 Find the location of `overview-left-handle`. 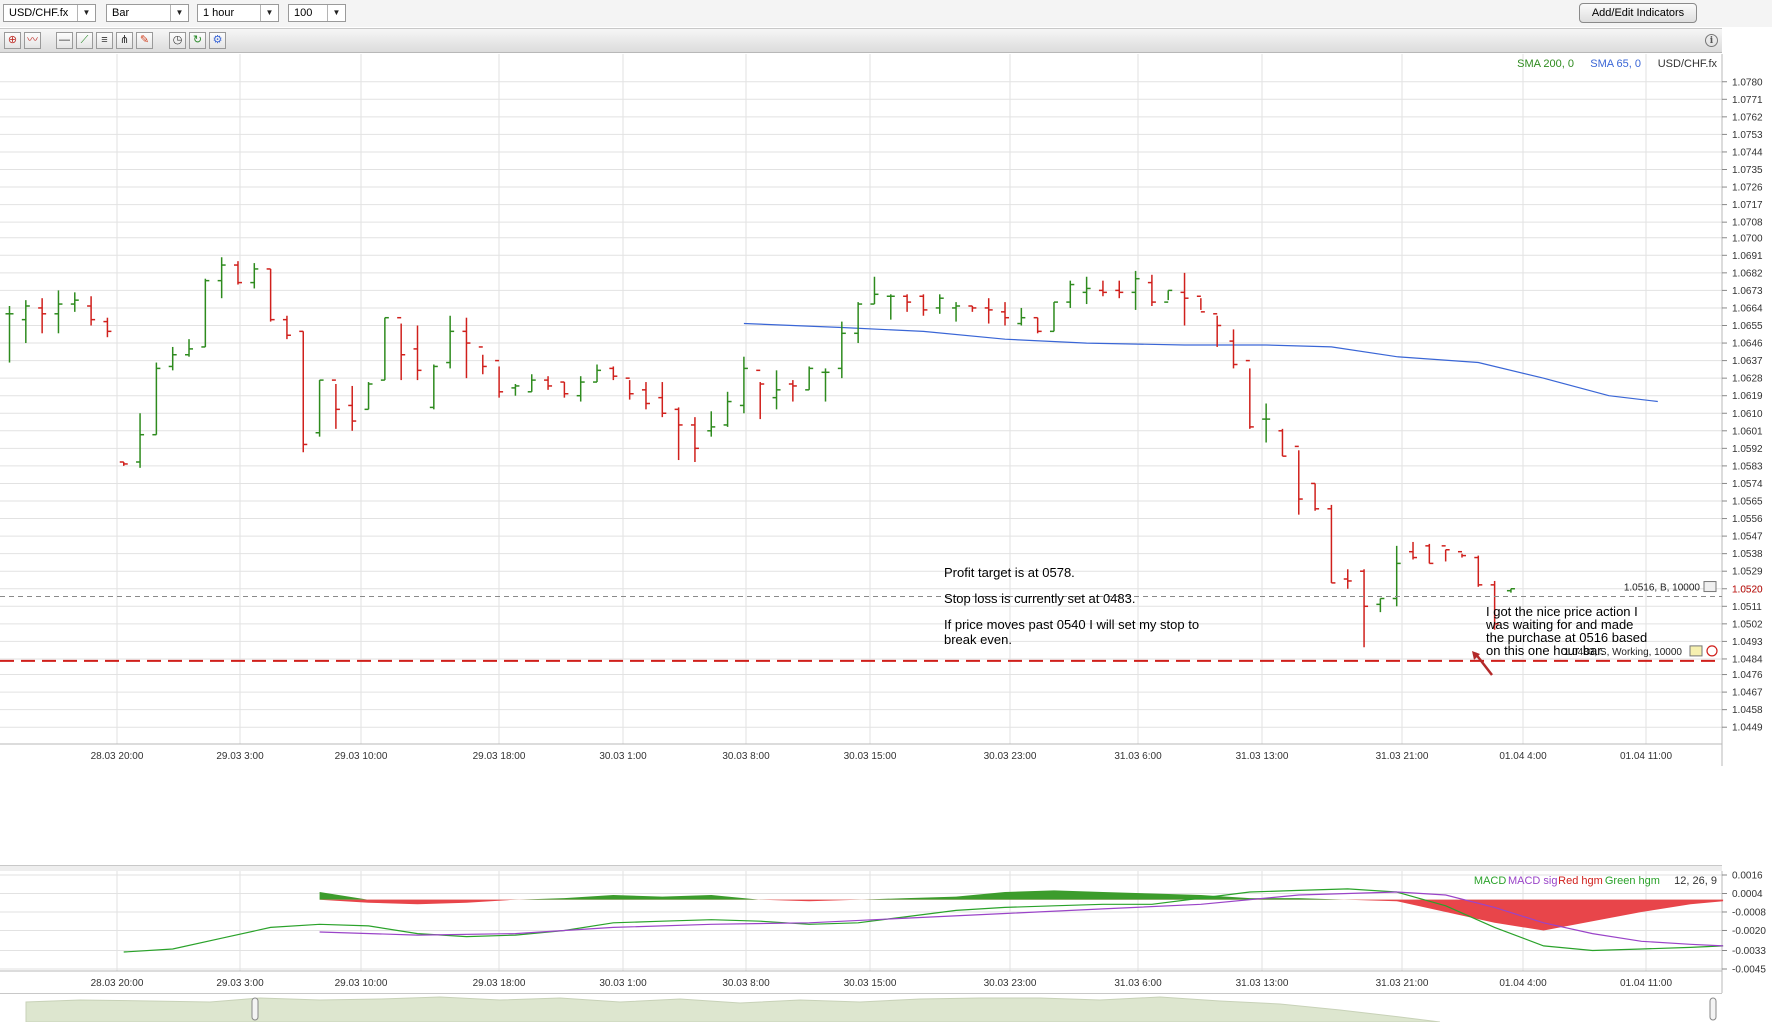

overview-left-handle is located at coordinates (255, 1009).